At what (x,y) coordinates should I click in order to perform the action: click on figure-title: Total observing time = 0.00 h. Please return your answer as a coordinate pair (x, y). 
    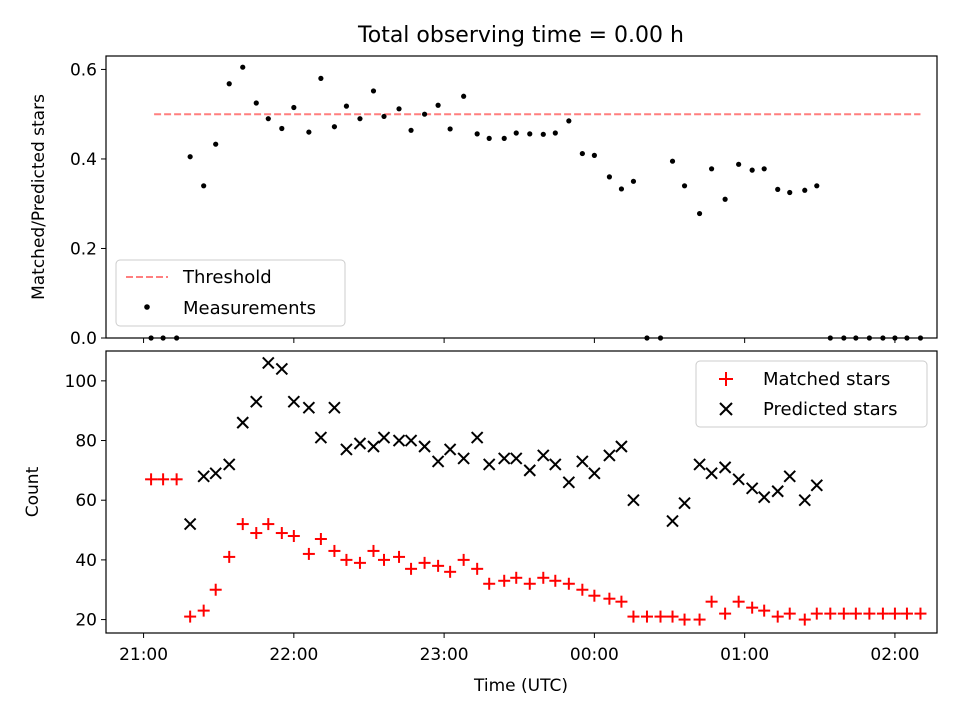
    Looking at the image, I should click on (520, 35).